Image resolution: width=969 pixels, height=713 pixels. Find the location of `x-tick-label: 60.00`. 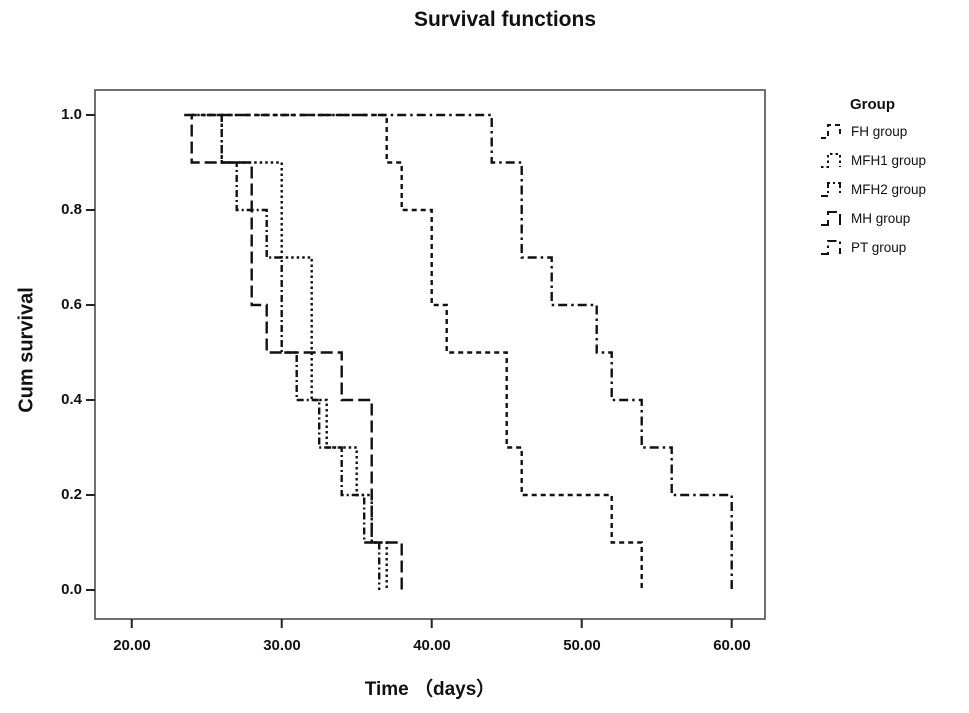

x-tick-label: 60.00 is located at coordinates (732, 645).